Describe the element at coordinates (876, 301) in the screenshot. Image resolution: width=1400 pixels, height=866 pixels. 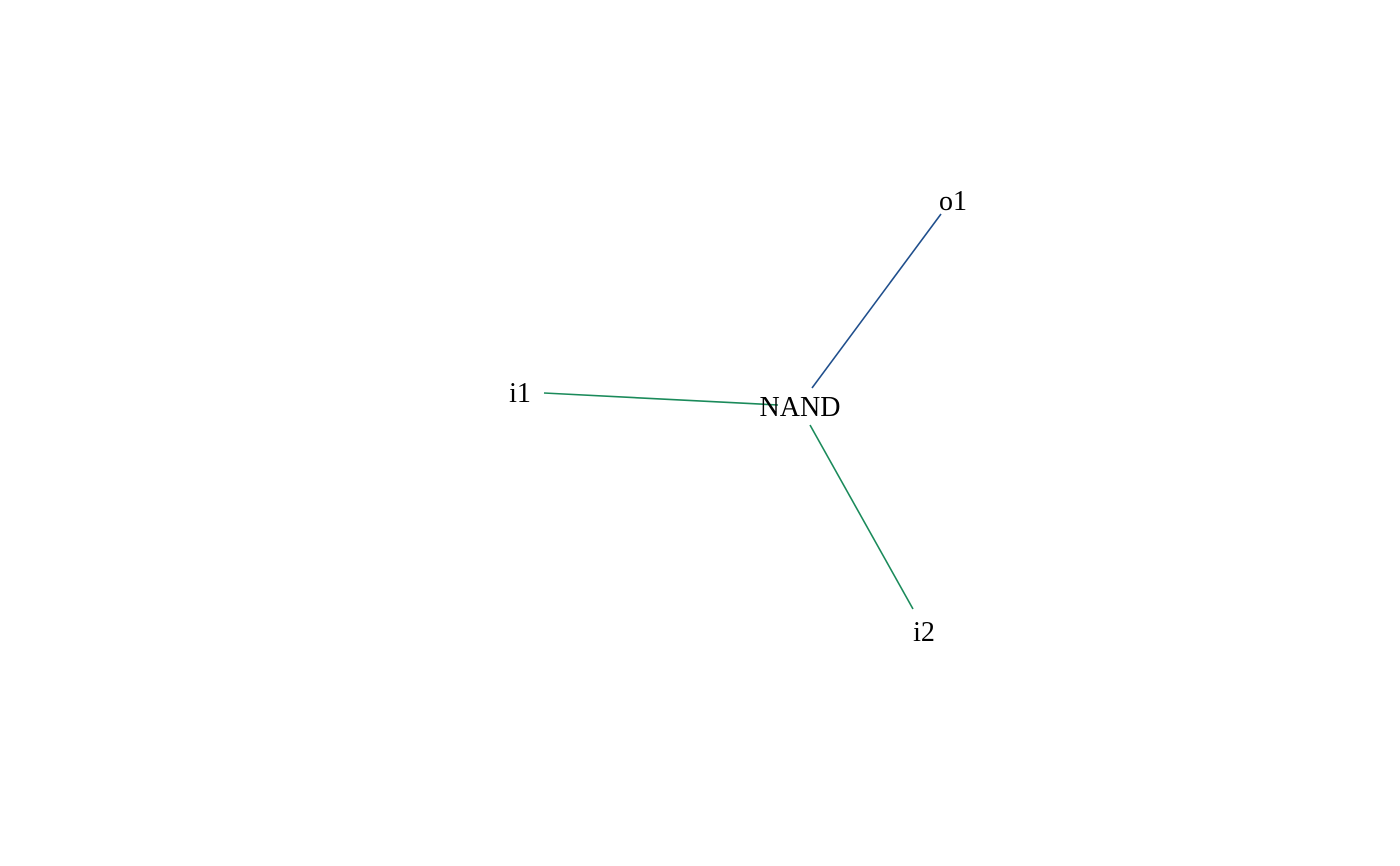
I see `edge-nand-o1` at that location.